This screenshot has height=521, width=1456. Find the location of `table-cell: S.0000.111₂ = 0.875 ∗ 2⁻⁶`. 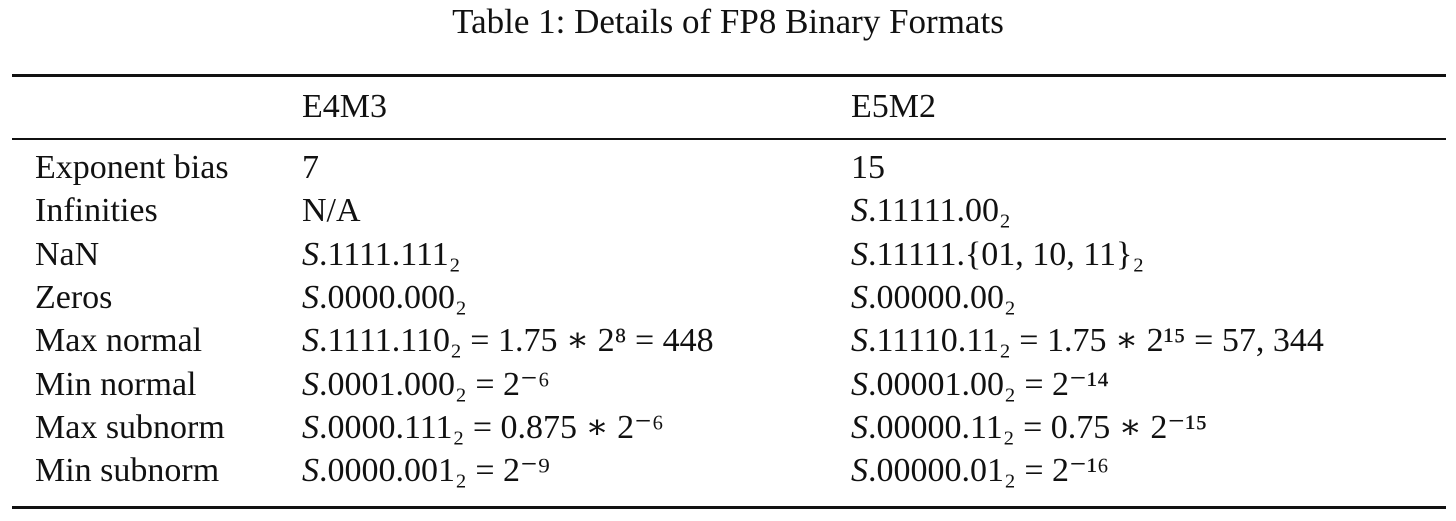

table-cell: S.0000.111₂ = 0.875 ∗ 2⁻⁶ is located at coordinates (483, 428).